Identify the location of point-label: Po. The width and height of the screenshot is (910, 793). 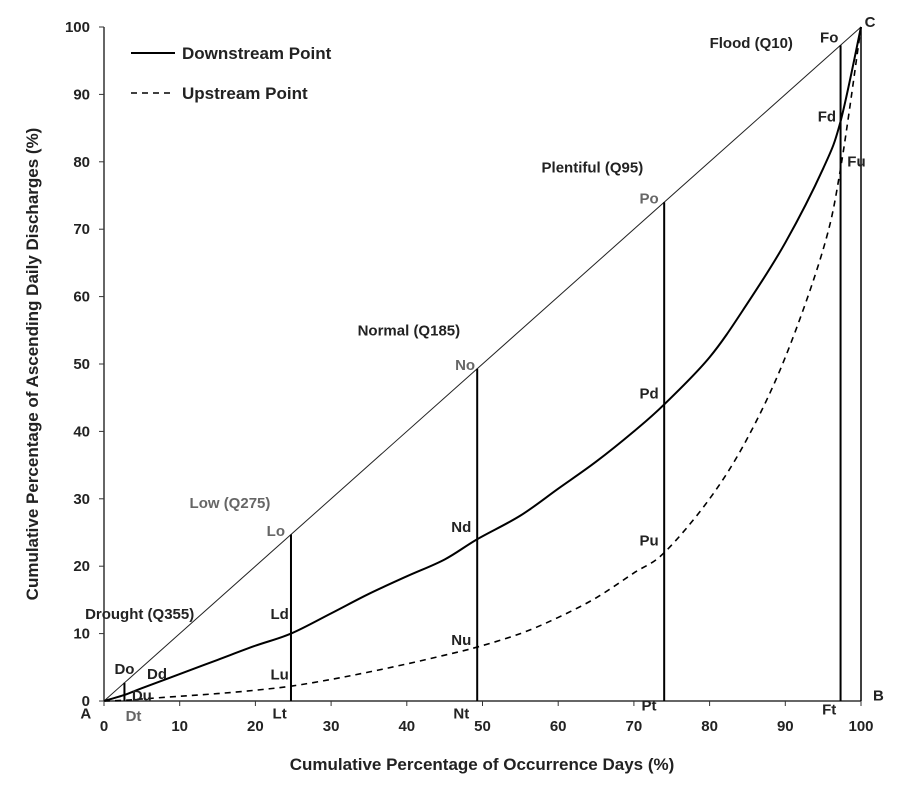
(648, 199).